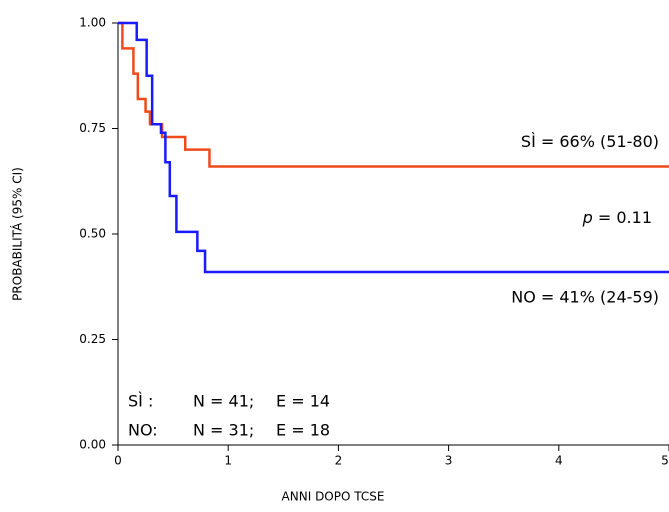 The image size is (669, 512). I want to click on legend-e: E = 18, so click(303, 430).